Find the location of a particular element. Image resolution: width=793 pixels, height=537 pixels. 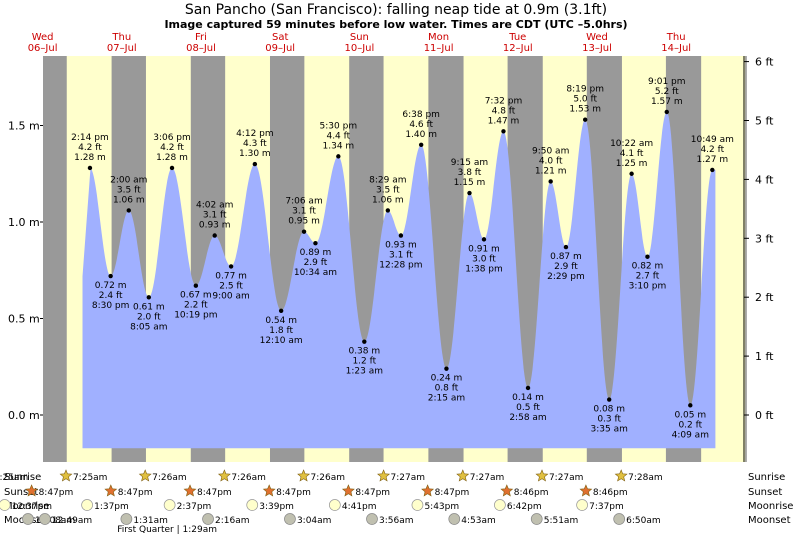

tide-extreme-label: 7:32 pm is located at coordinates (504, 101).